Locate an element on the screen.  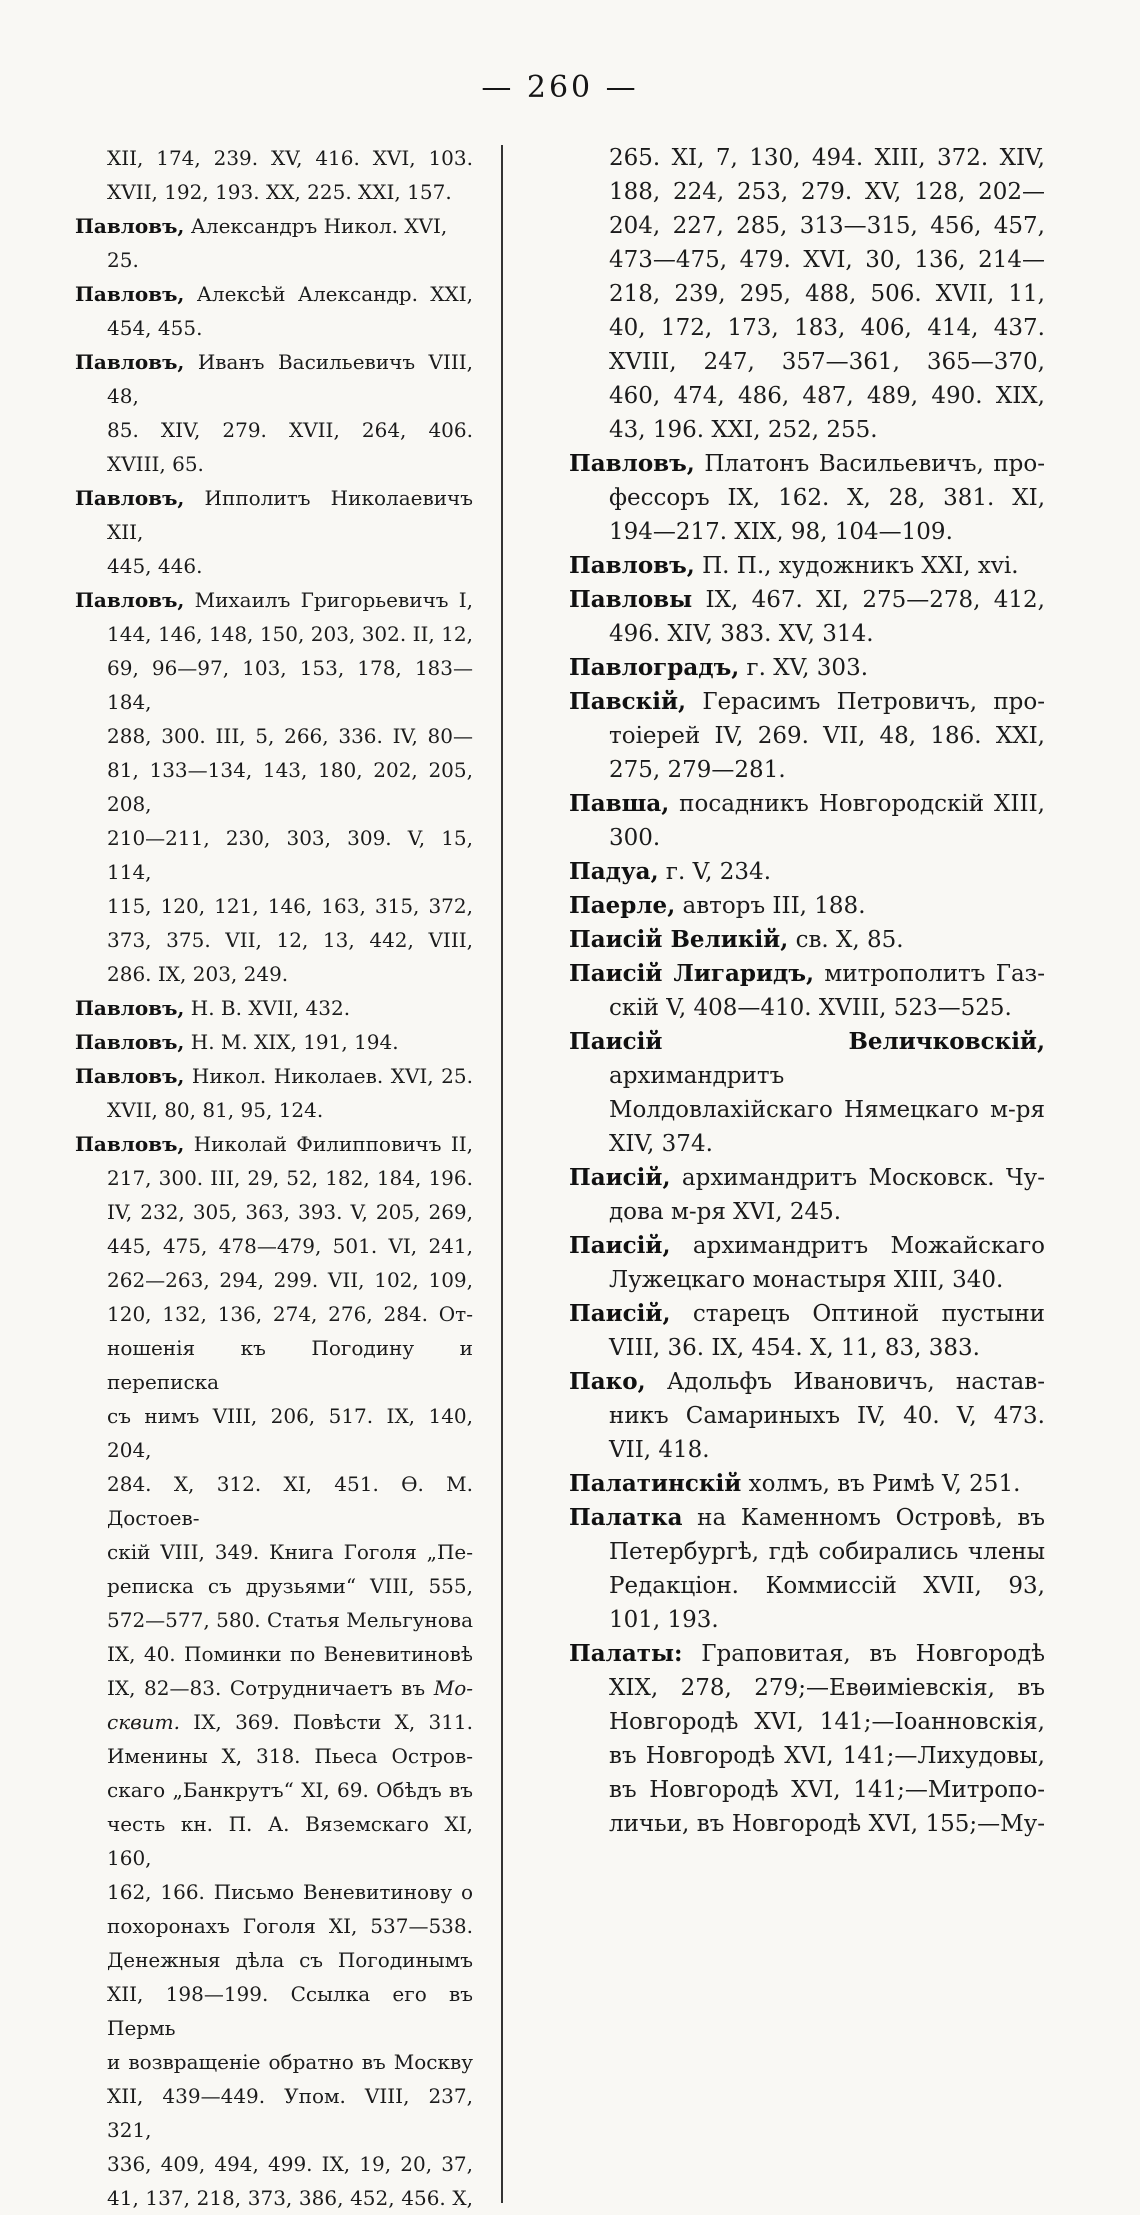
line-text: Молдовлахійскаго Нямецкаго м-ря is located at coordinates (827, 1110).